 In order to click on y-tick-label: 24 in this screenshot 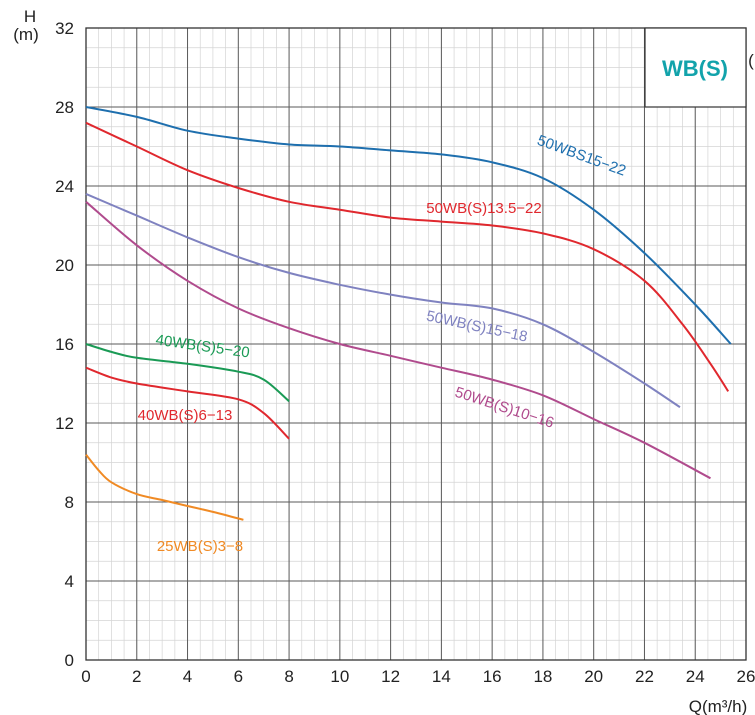, I will do `click(64, 186)`.